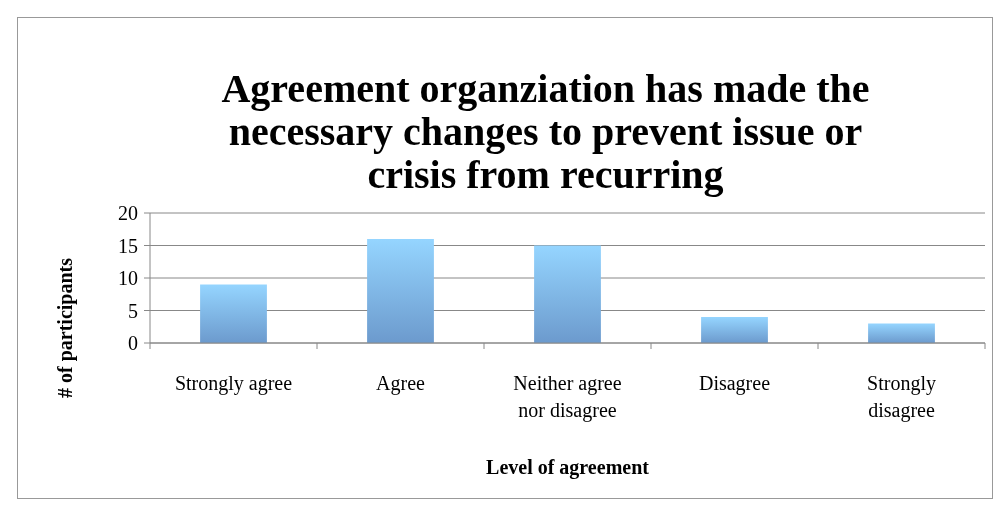 The image size is (1002, 516). What do you see at coordinates (734, 383) in the screenshot?
I see `x-tick-label: Disagree` at bounding box center [734, 383].